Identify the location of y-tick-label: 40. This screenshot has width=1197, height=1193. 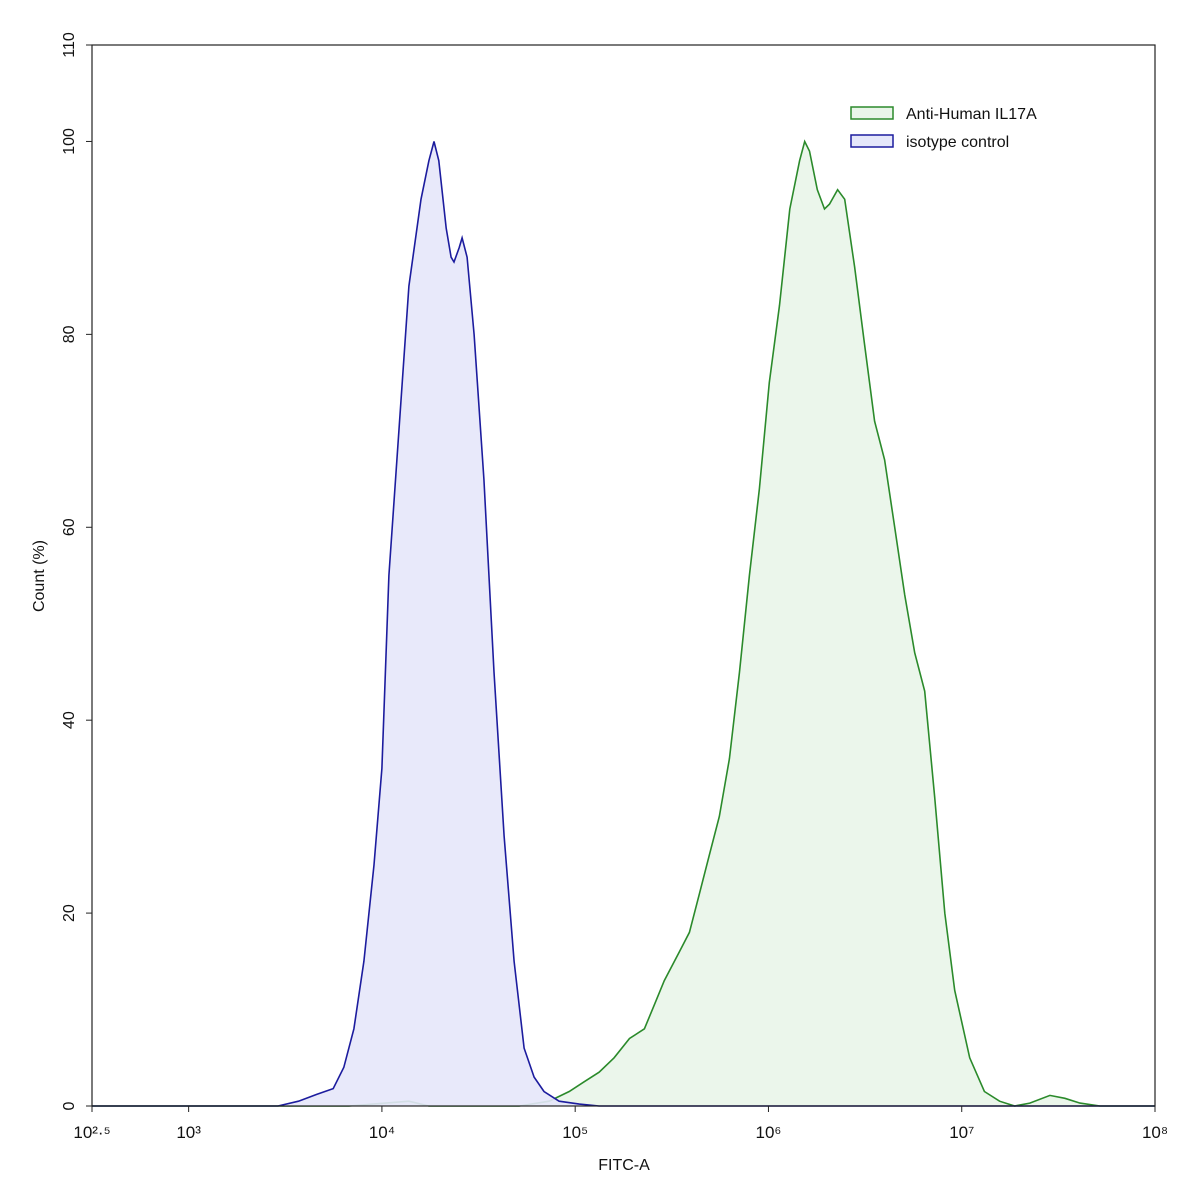
(69, 720).